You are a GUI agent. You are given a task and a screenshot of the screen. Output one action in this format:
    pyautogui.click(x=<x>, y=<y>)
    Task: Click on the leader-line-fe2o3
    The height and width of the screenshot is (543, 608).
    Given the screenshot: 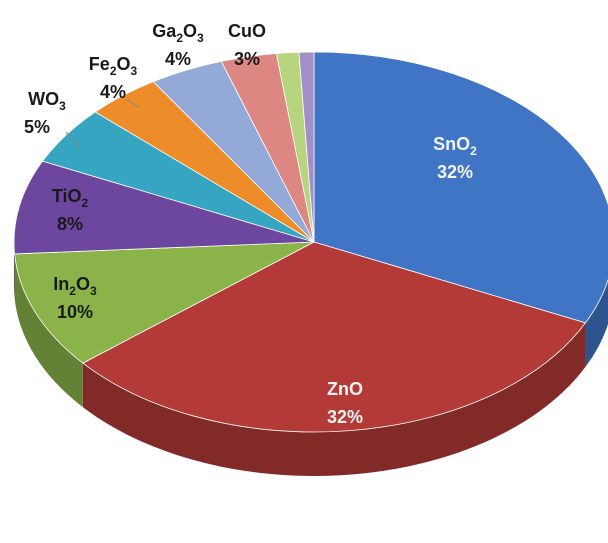 What is the action you would take?
    pyautogui.click(x=134, y=104)
    